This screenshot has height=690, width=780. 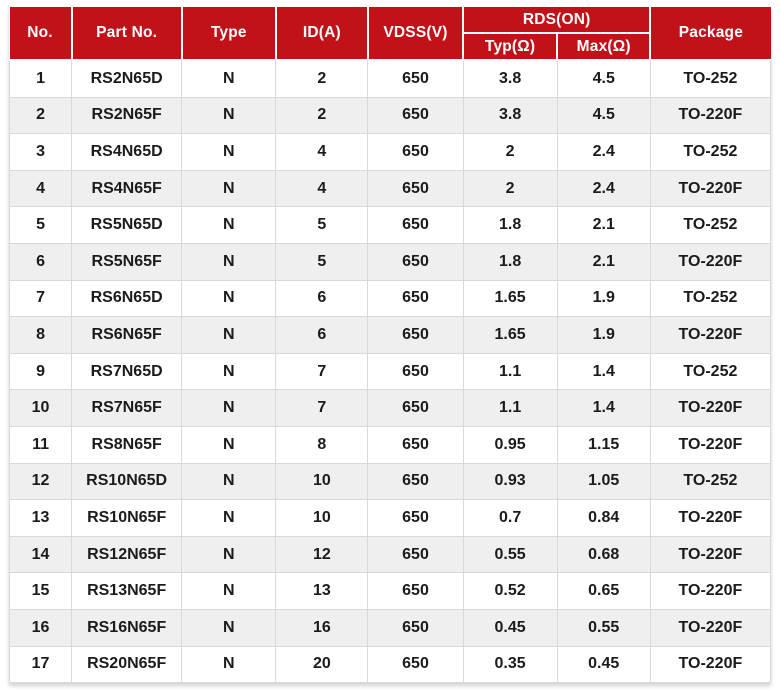 I want to click on table-row: 11 RS8N65F N 8 650 0.95 1.15 TO-220F, so click(x=390, y=444).